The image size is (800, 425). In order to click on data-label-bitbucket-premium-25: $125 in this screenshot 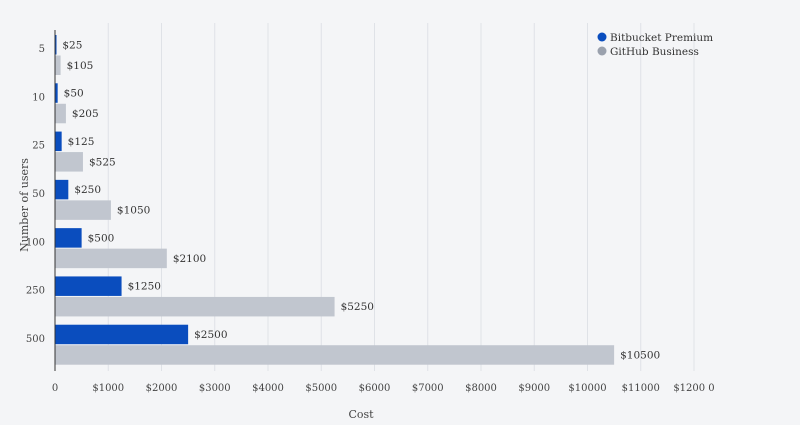, I will do `click(81, 142)`.